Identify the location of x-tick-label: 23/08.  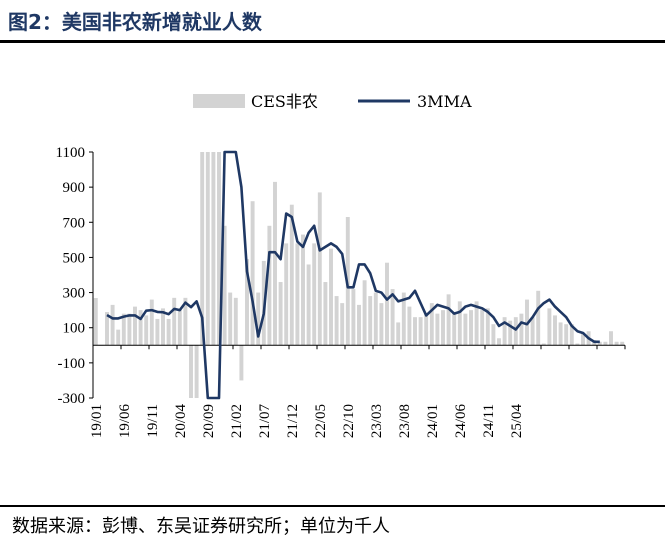
(405, 421).